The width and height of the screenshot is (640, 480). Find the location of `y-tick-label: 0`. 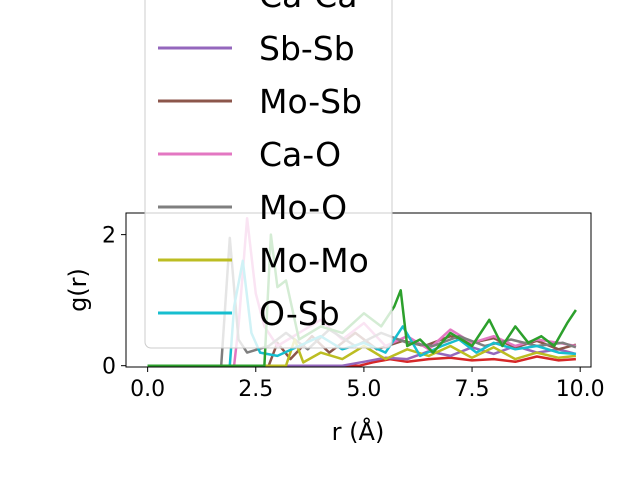

y-tick-label: 0 is located at coordinates (109, 367).